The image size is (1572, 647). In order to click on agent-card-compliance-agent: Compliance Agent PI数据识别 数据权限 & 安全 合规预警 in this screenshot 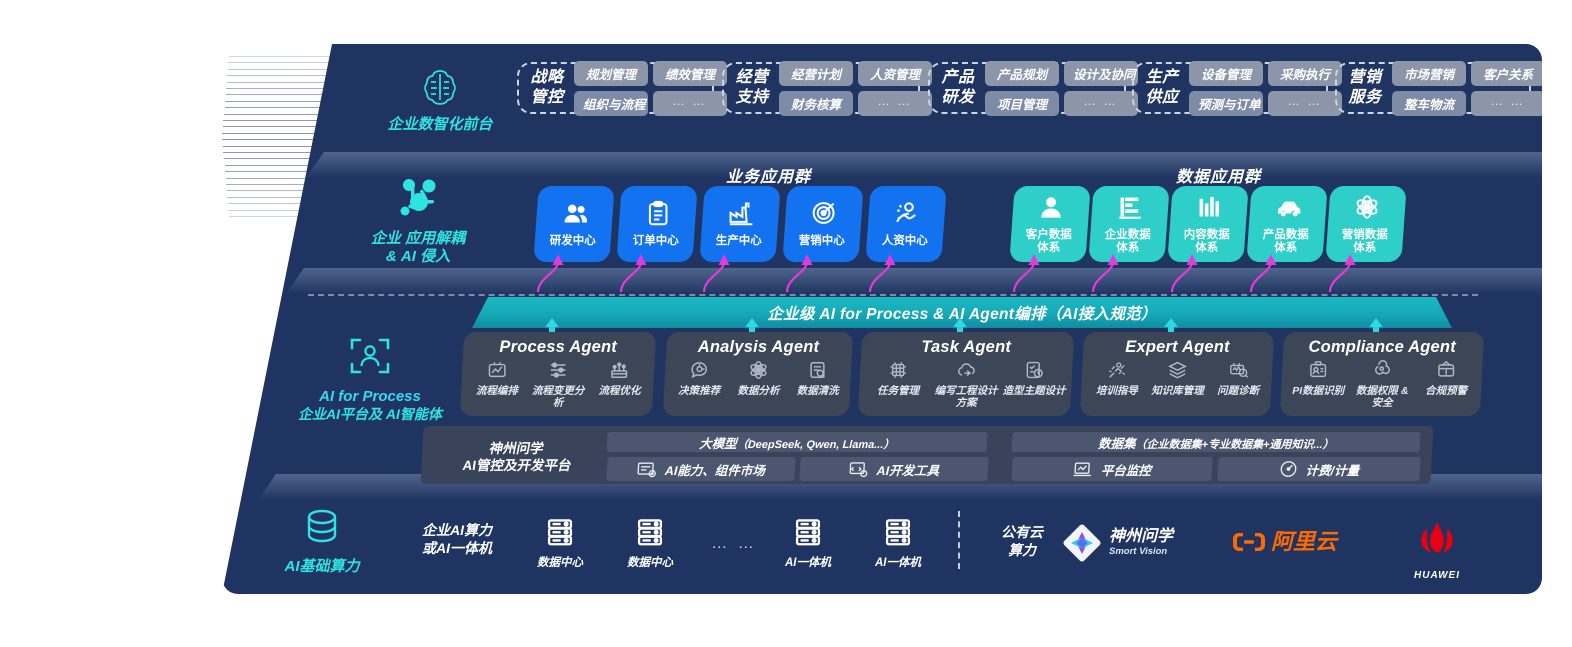, I will do `click(1382, 374)`.